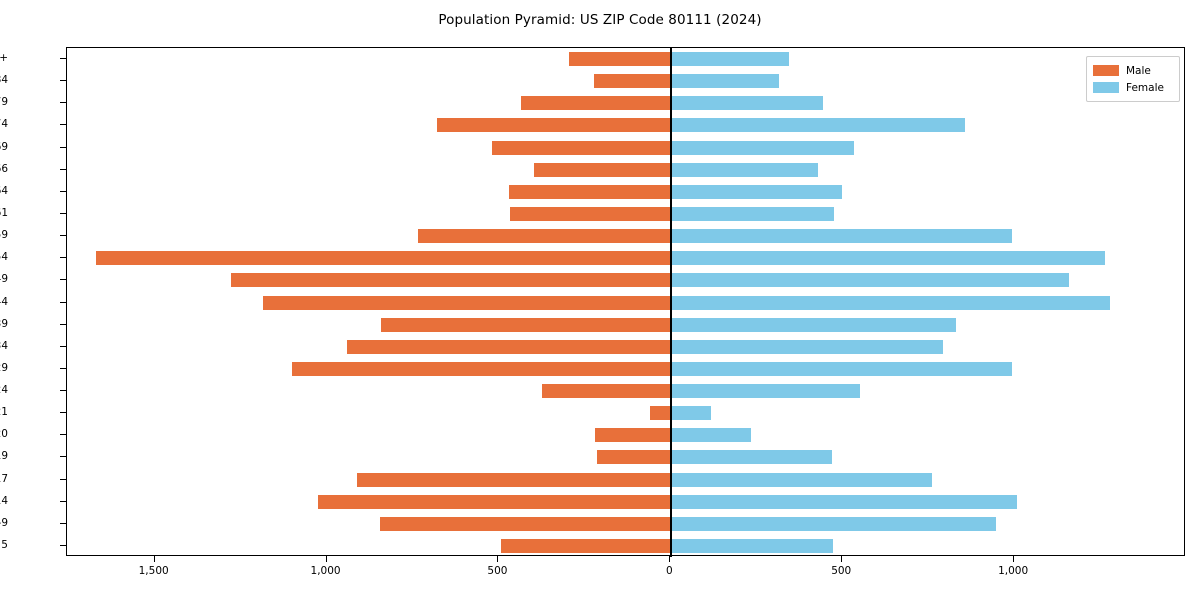 This screenshot has width=1200, height=600. Describe the element at coordinates (1145, 87) in the screenshot. I see `legend-label-female: Female` at that location.